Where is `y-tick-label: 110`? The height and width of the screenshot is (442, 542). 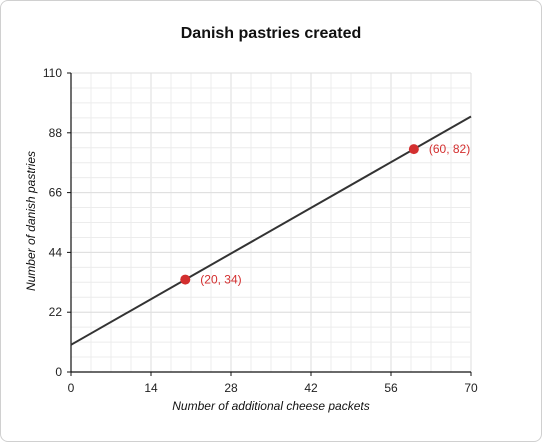 y-tick-label: 110 is located at coordinates (52, 73).